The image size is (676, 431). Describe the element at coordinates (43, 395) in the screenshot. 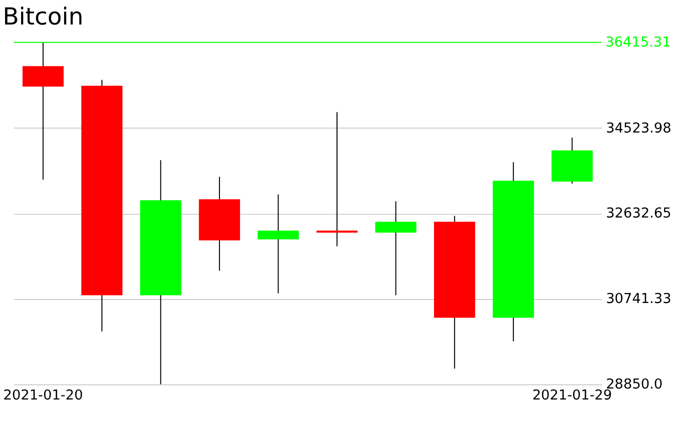

I see `x-tick-label: 2021-01-20` at that location.